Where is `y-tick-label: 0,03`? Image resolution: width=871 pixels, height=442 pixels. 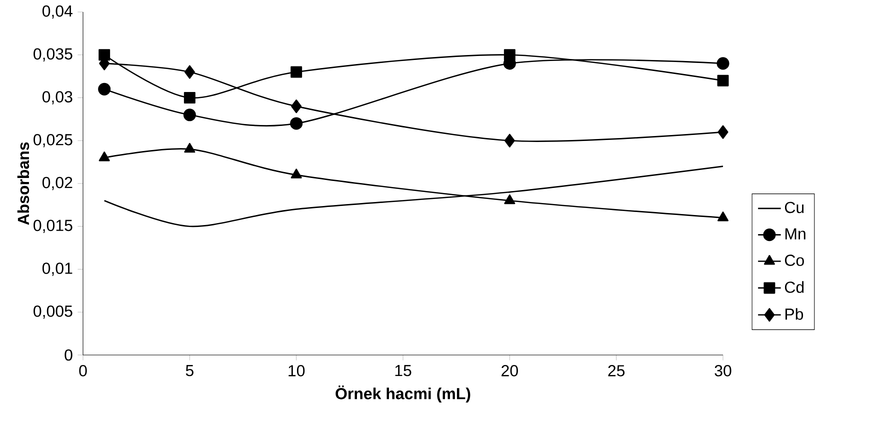
y-tick-label: 0,03 is located at coordinates (57, 97).